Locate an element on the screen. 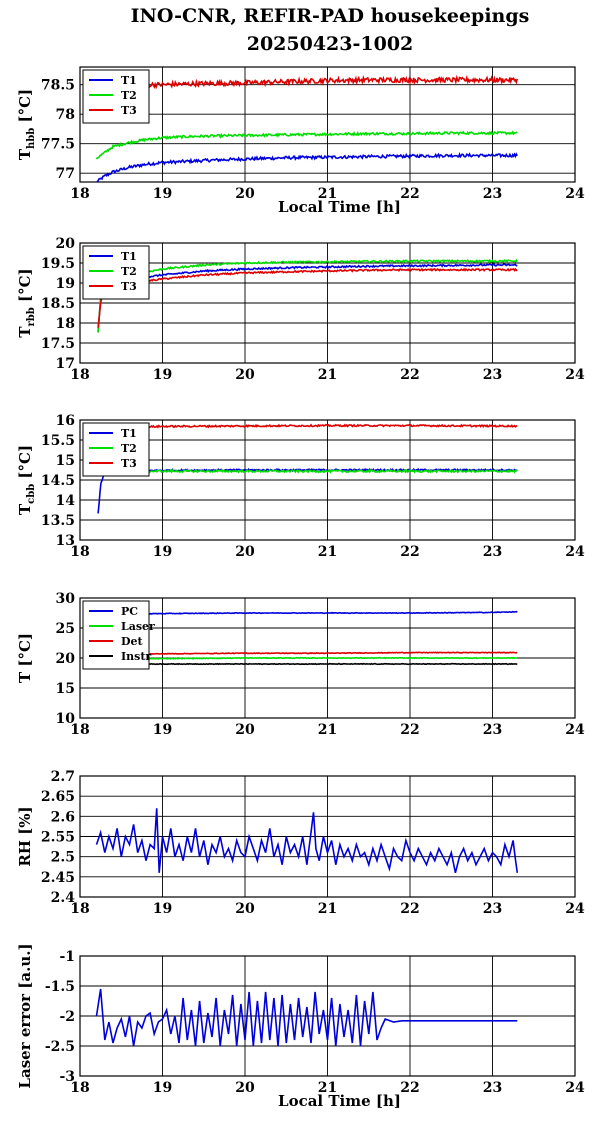  figure-title-line1: INO-CNR, REFIR-PAD housekeepings is located at coordinates (330, 16).